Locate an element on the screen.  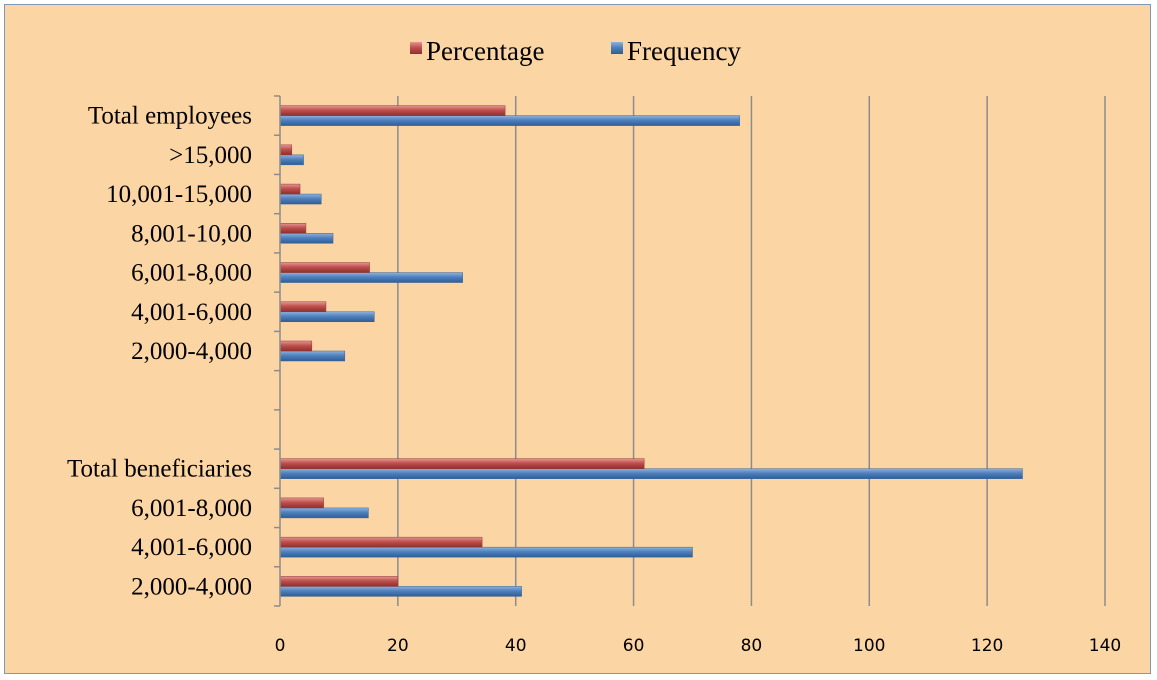
x-tick-label: 20 is located at coordinates (398, 646).